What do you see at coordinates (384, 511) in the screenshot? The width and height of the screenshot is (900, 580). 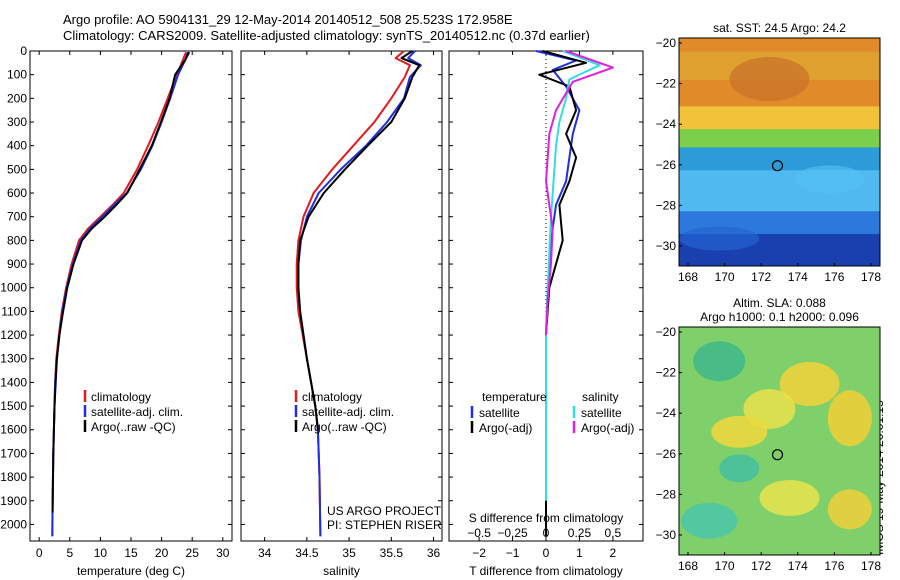 I see `project-annotation: US ARGO PROJECT` at bounding box center [384, 511].